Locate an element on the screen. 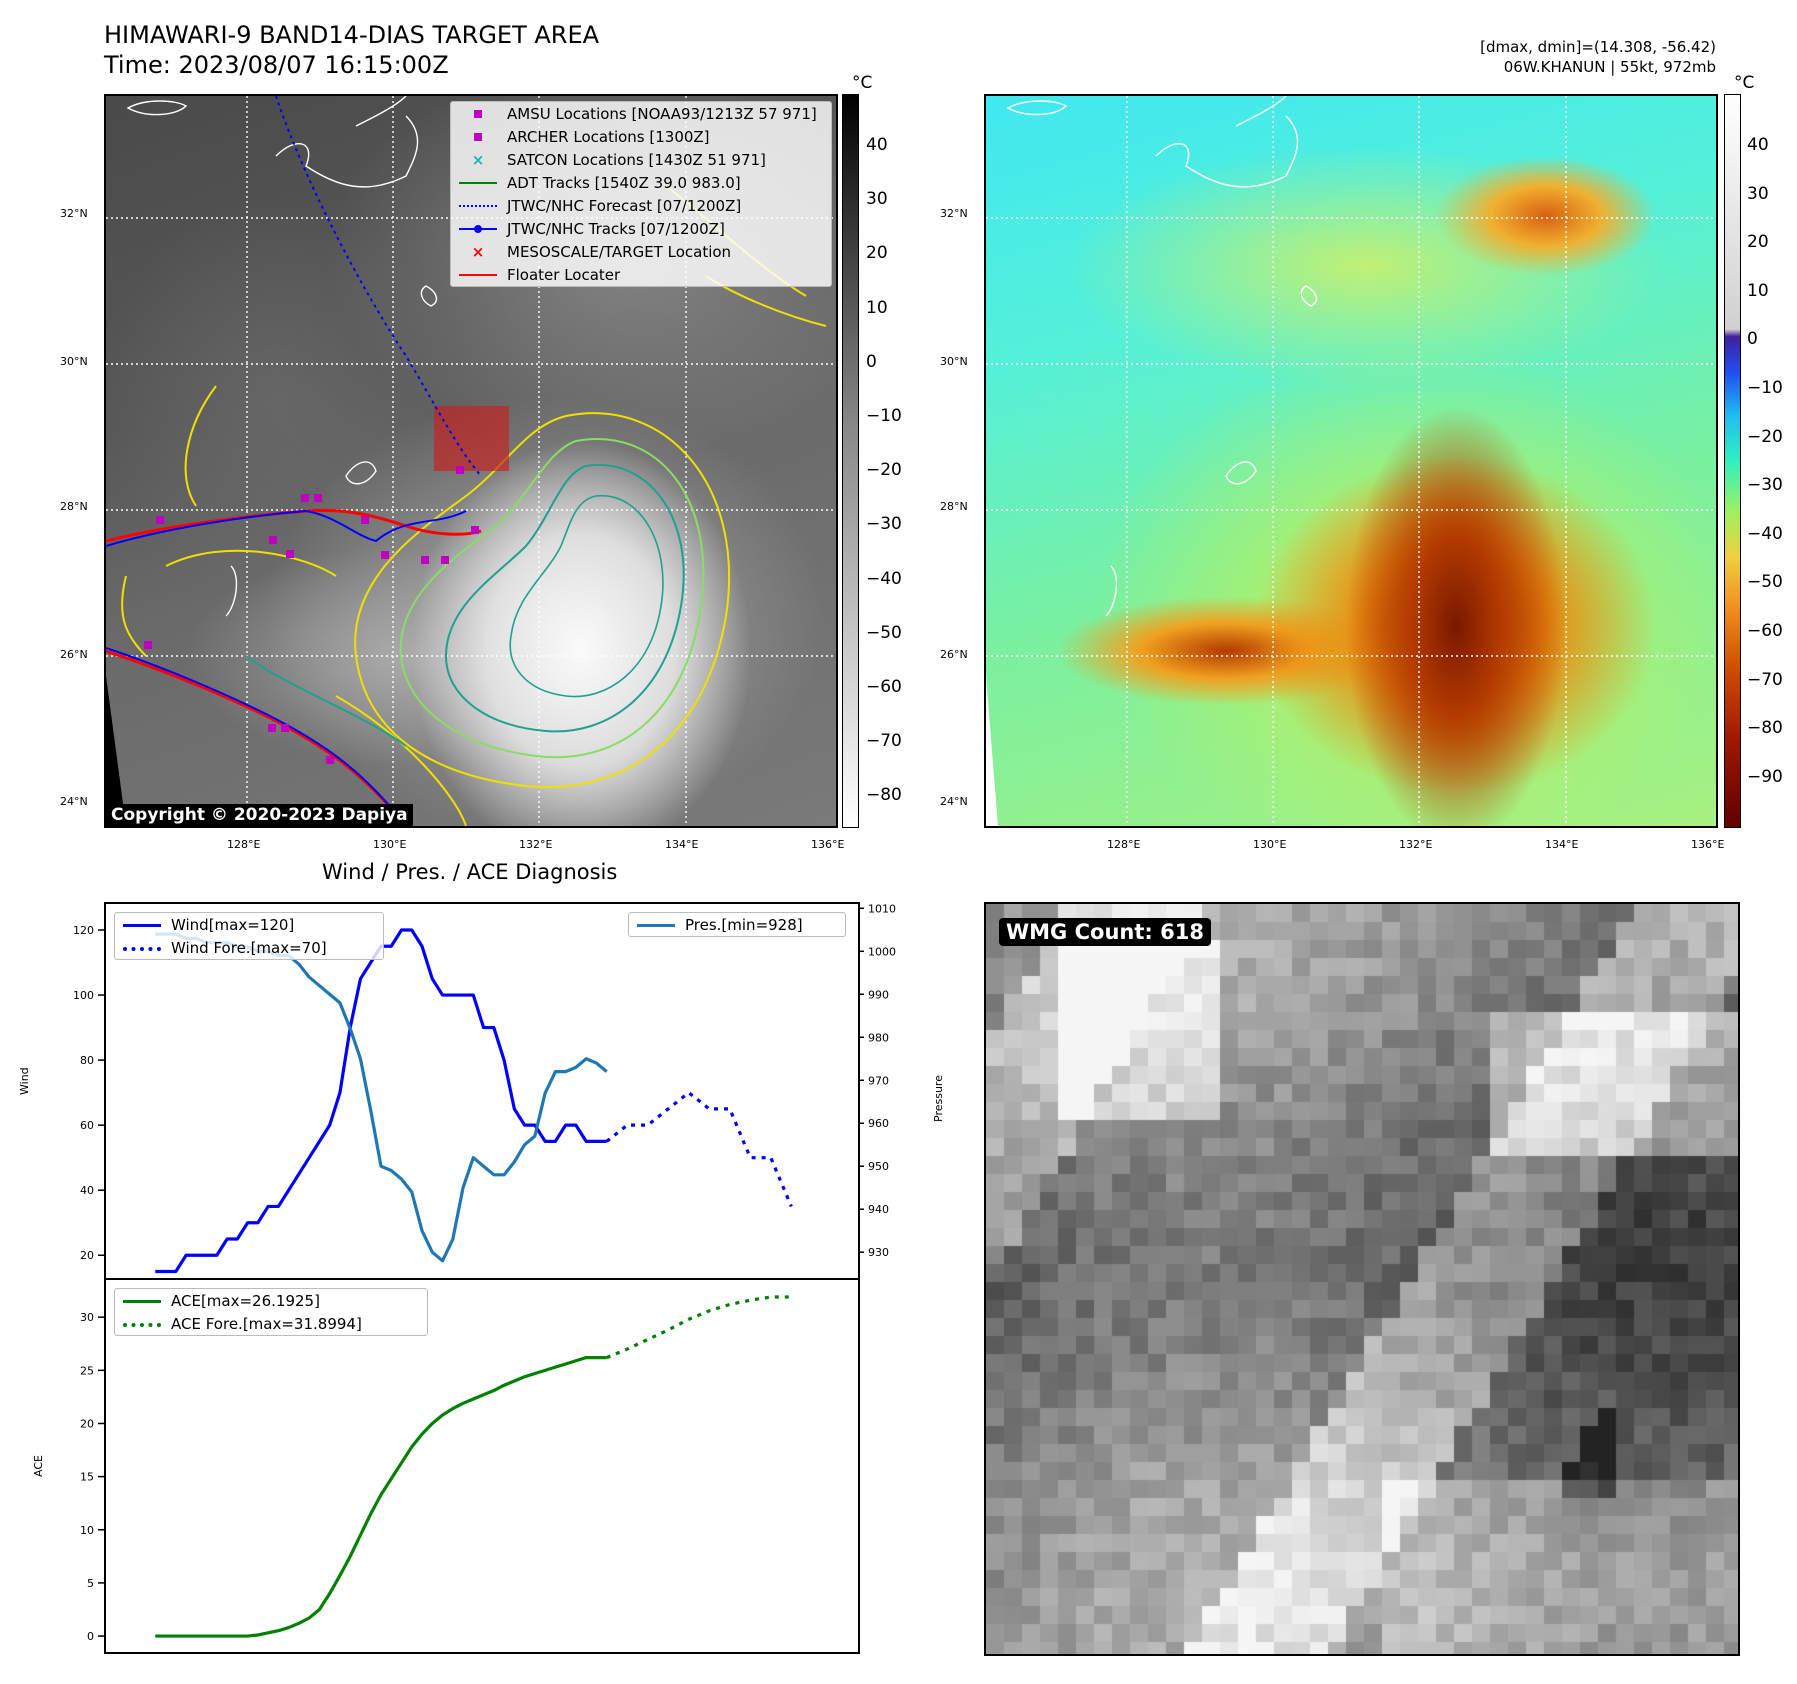  amsu-markers is located at coordinates (311, 615).